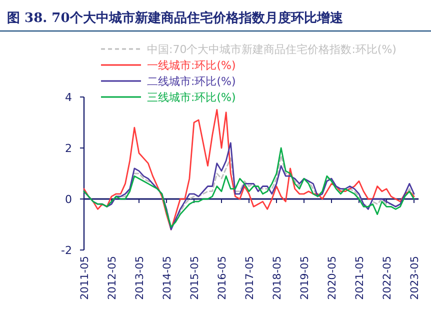 The height and width of the screenshot is (325, 431). Describe the element at coordinates (222, 278) in the screenshot. I see `x-tick-label: 2016-05` at that location.